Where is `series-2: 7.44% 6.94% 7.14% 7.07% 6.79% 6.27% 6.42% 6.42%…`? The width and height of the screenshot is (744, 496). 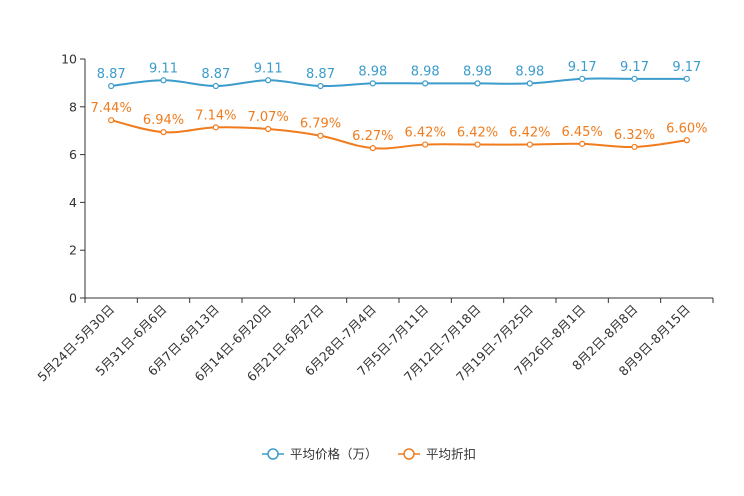 series-2: 7.44% 6.94% 7.14% 7.07% 6.79% 6.27% 6.42% 6.42%… is located at coordinates (399, 126).